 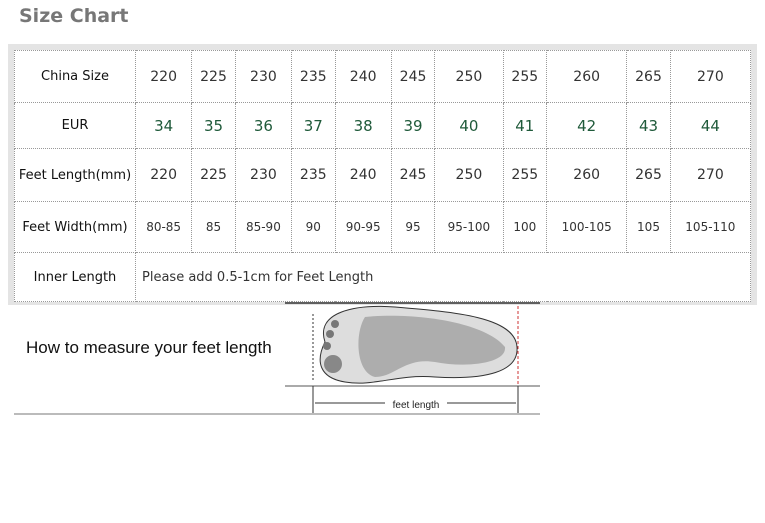 What do you see at coordinates (469, 227) in the screenshot?
I see `table-cell: 95-100` at bounding box center [469, 227].